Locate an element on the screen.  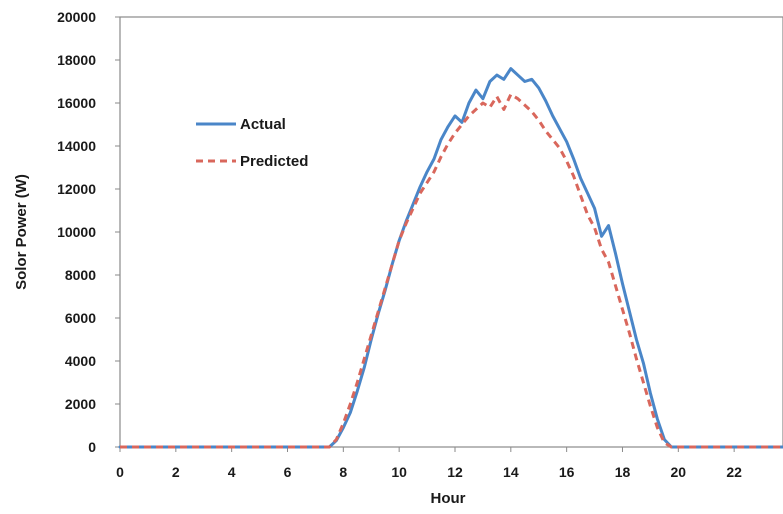
x-tick-label: 2 is located at coordinates (176, 472).